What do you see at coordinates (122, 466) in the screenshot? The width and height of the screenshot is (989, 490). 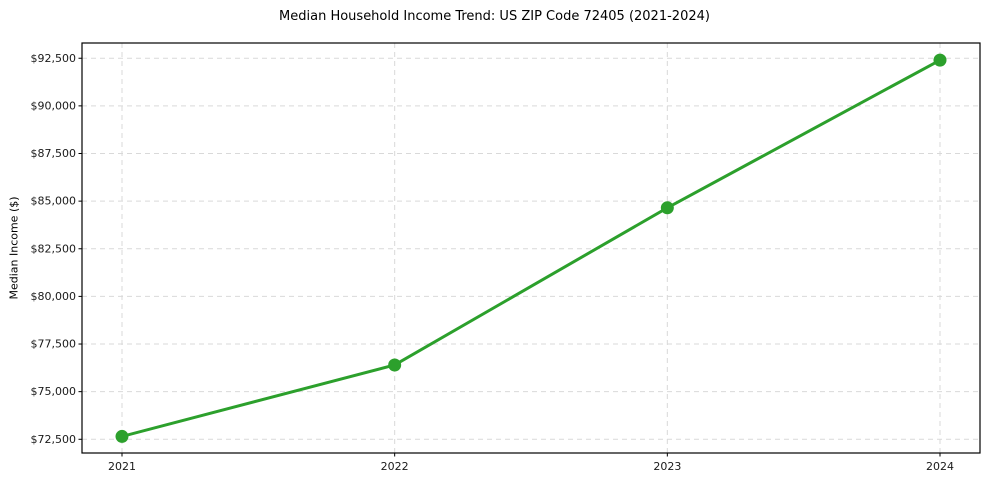 I see `x-tick-label: 2021` at bounding box center [122, 466].